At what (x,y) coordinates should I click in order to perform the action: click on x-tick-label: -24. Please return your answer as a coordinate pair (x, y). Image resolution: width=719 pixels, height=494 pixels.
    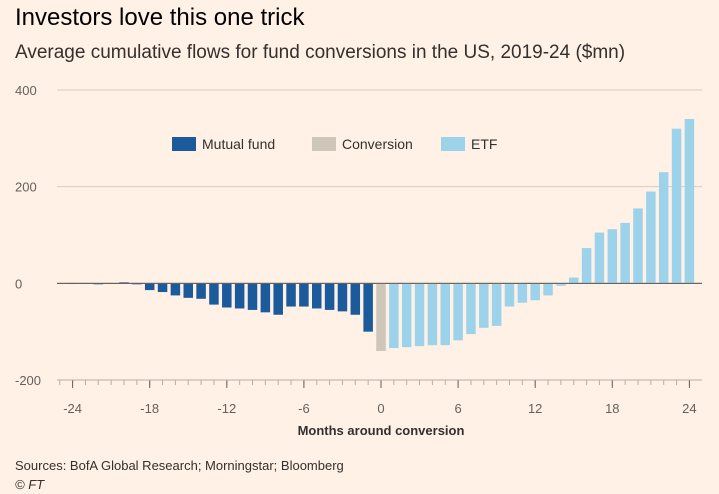
    Looking at the image, I should click on (72, 408).